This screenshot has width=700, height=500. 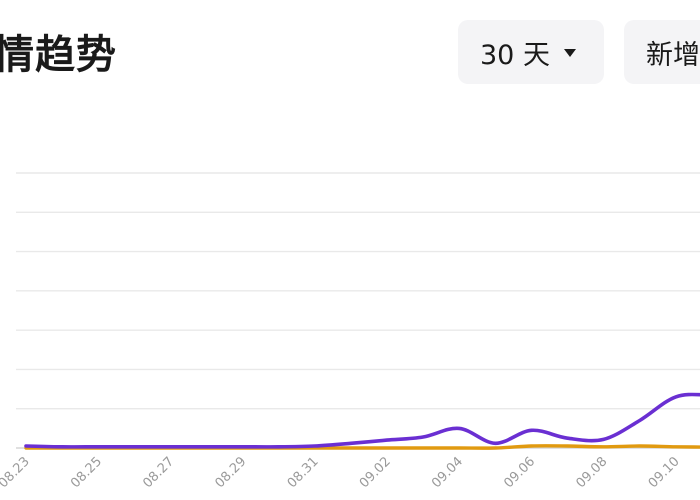 What do you see at coordinates (16, 472) in the screenshot?
I see `x-tick-label: 08.23` at bounding box center [16, 472].